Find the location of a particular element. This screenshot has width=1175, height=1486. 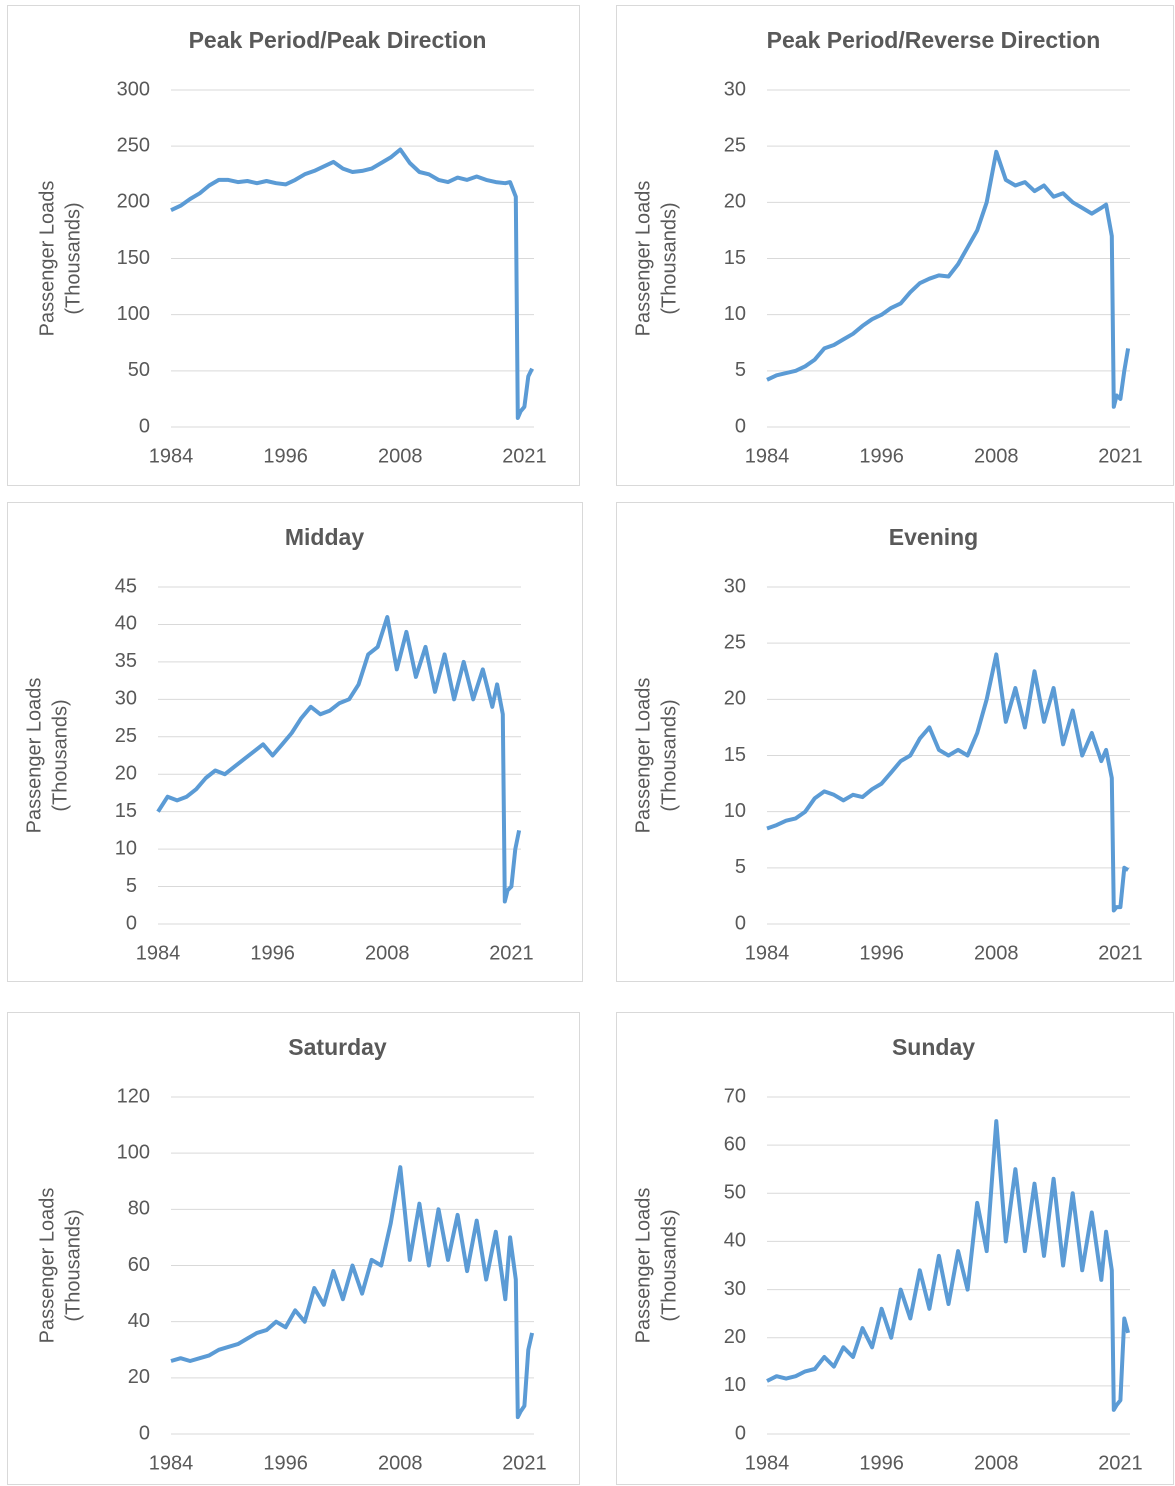

chart-title: Evening is located at coordinates (933, 537).